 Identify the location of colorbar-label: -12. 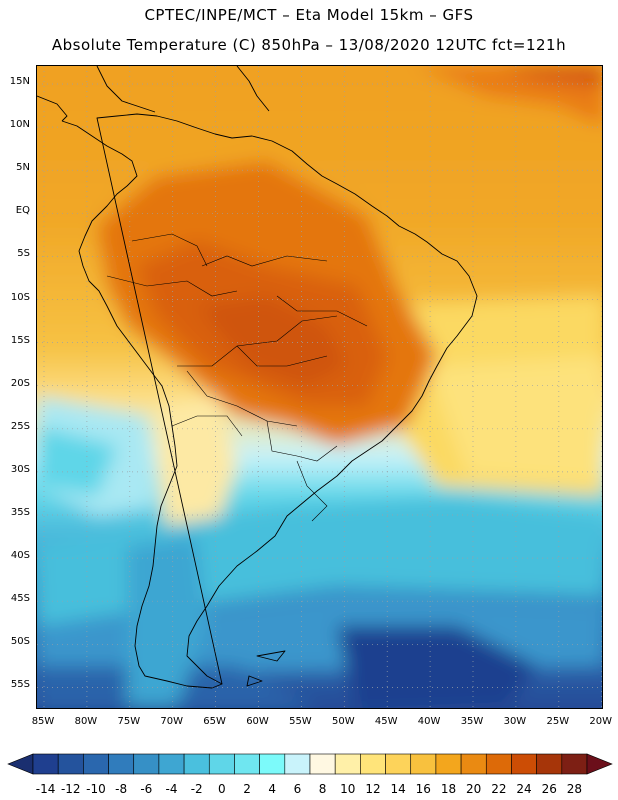
(70, 789).